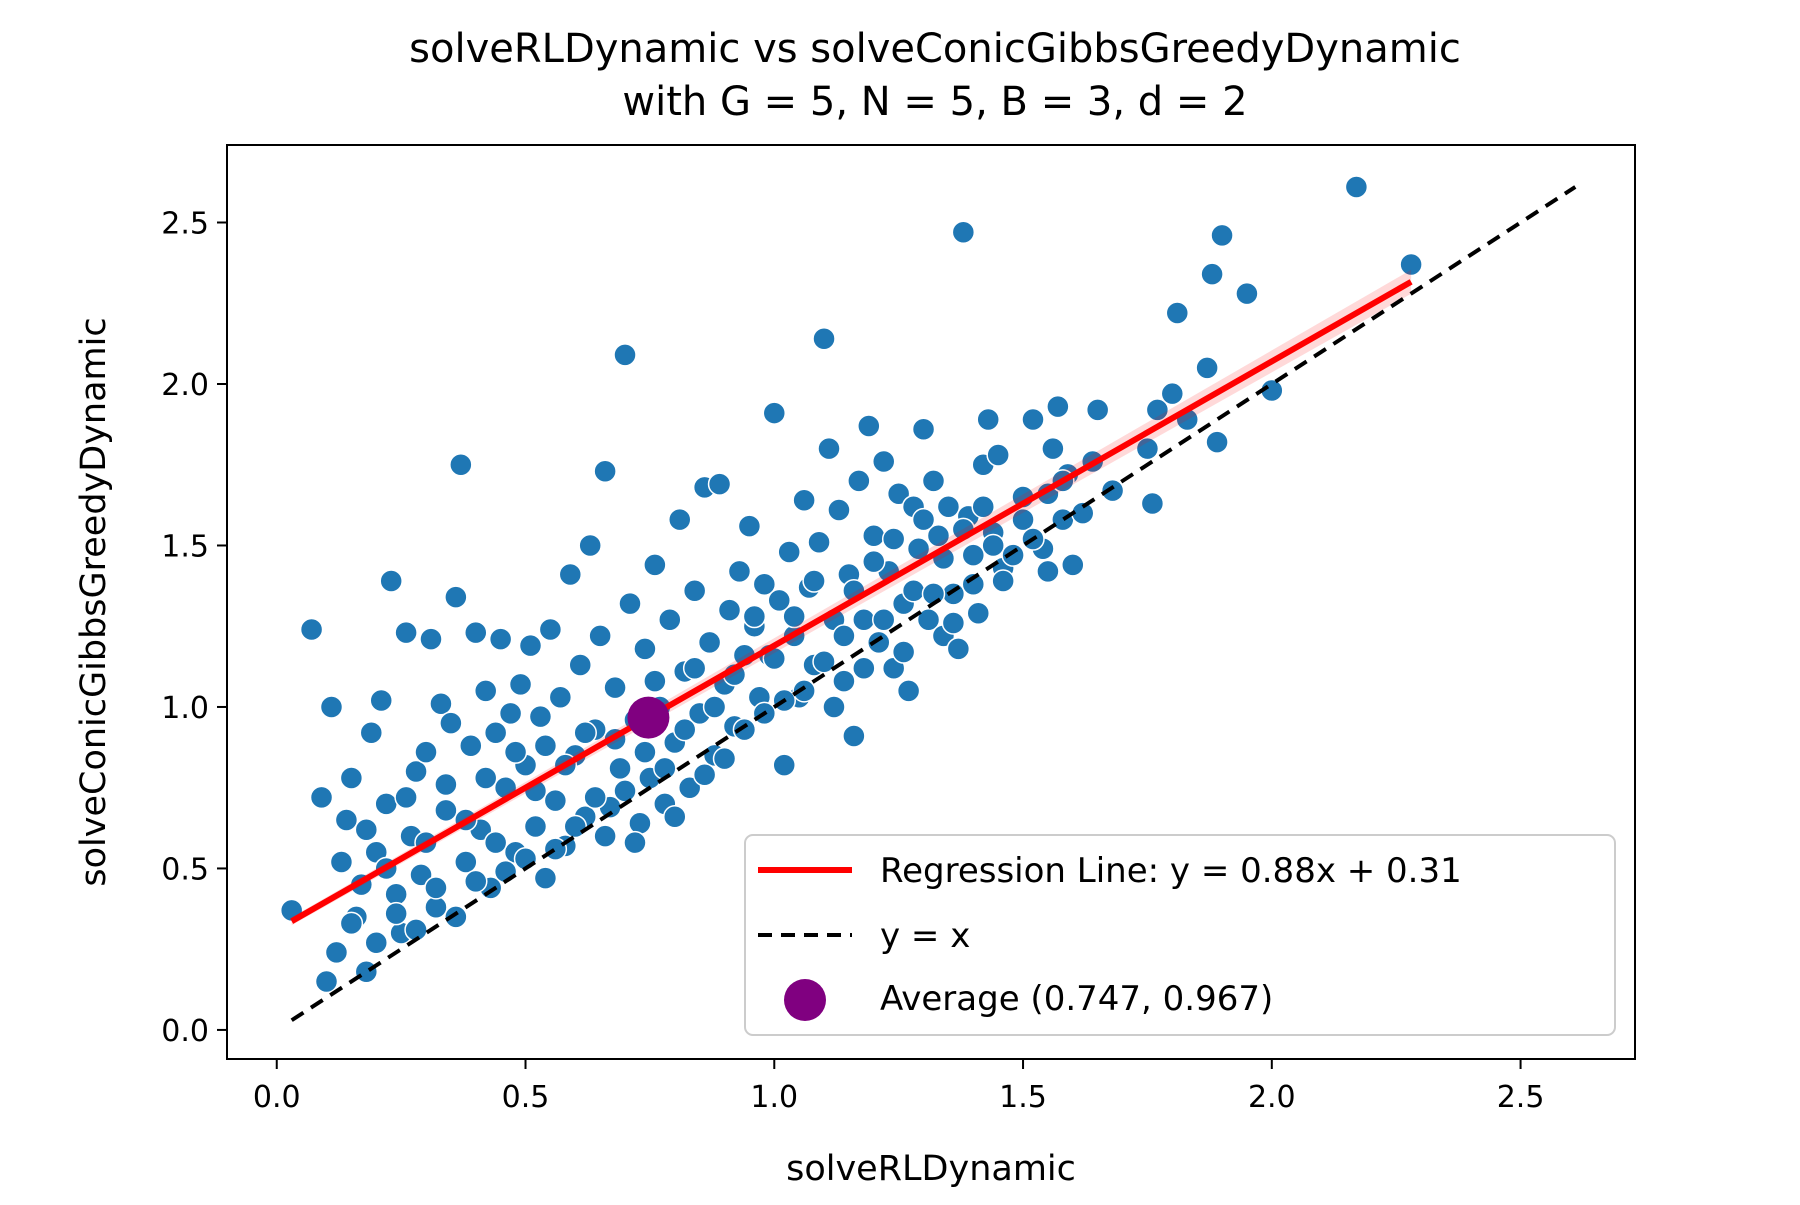 The height and width of the screenshot is (1205, 1800). Describe the element at coordinates (648, 717) in the screenshot. I see `average-marker` at that location.